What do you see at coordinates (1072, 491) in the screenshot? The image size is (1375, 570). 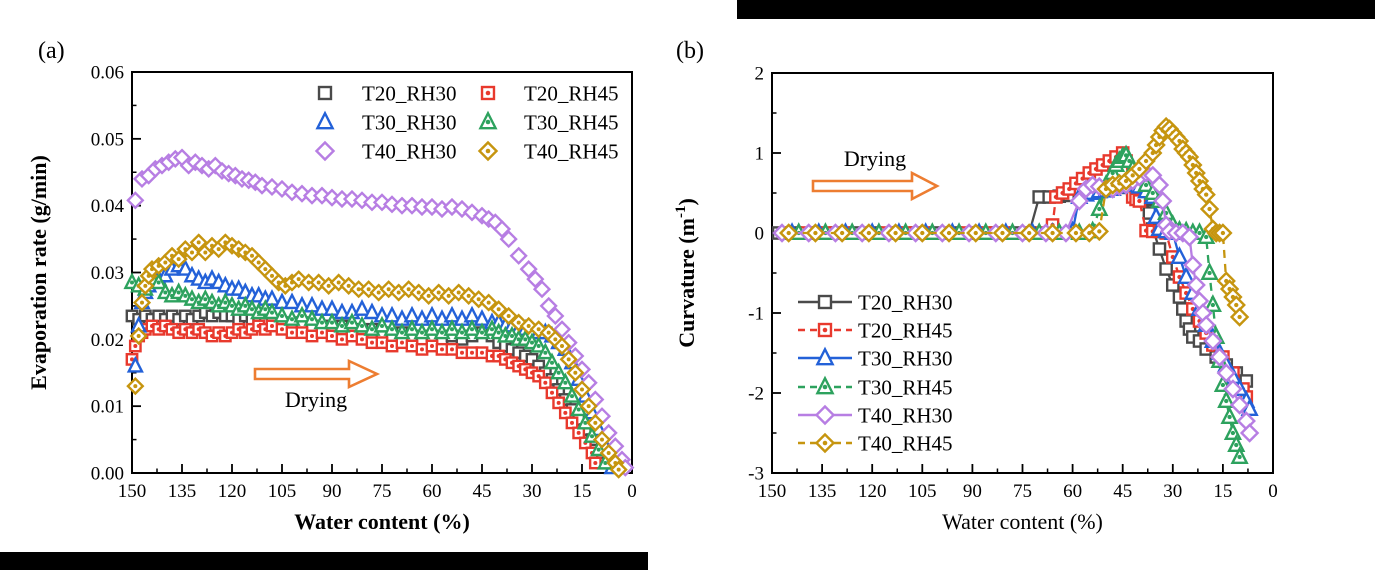 I see `x-tick-label: 60` at bounding box center [1072, 491].